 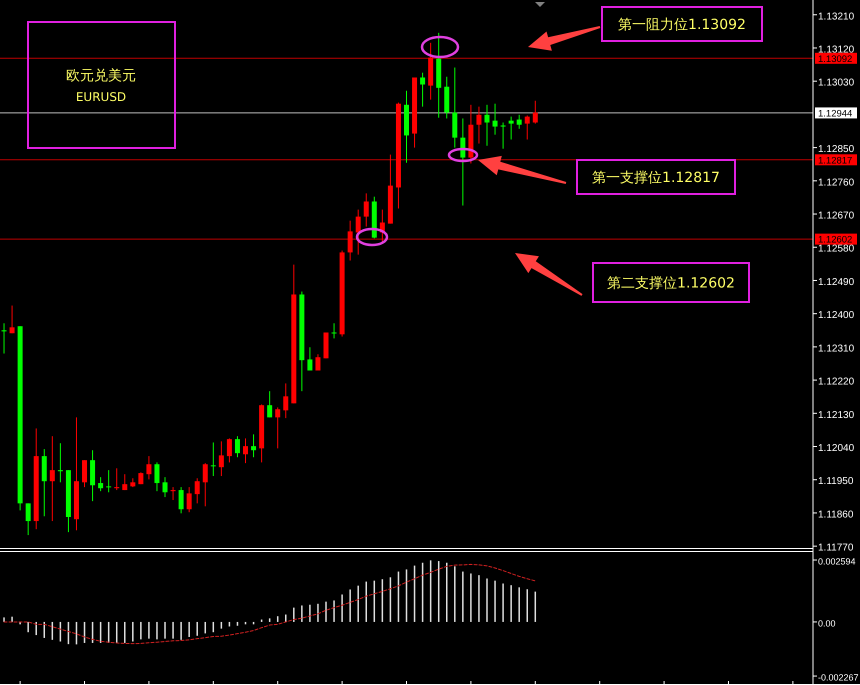 What do you see at coordinates (270, 604) in the screenshot?
I see `line-series` at bounding box center [270, 604].